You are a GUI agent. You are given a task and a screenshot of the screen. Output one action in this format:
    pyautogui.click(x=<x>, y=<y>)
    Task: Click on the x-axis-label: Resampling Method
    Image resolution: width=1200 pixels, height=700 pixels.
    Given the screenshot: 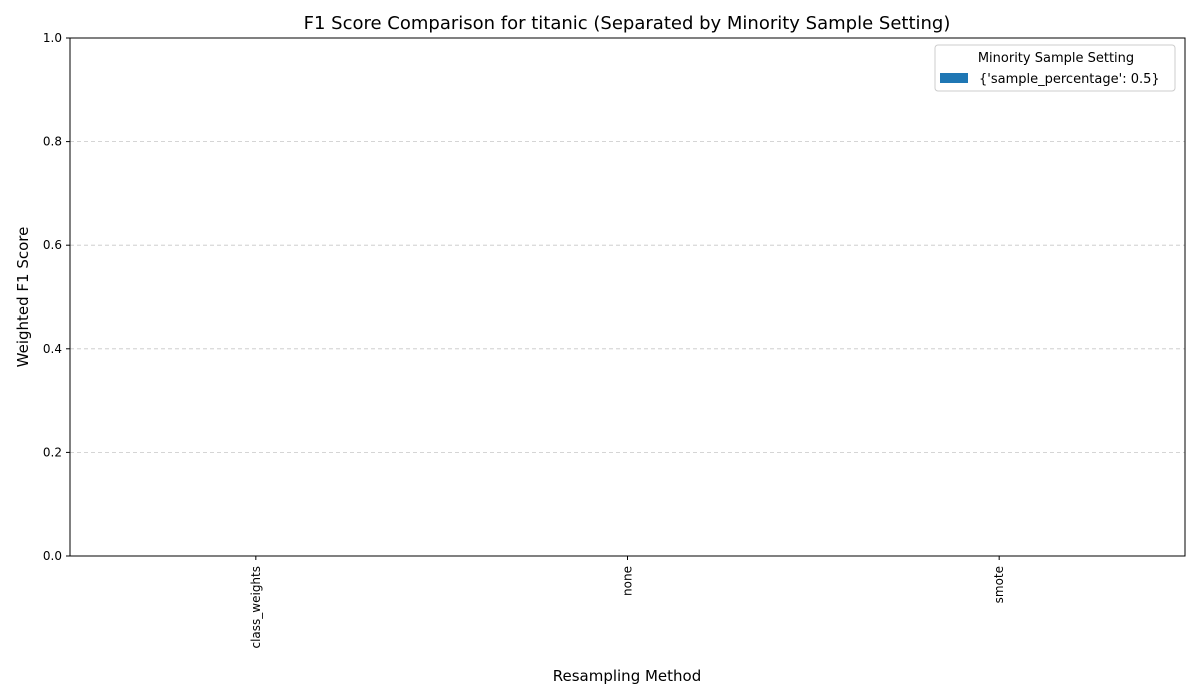 What is the action you would take?
    pyautogui.click(x=627, y=676)
    